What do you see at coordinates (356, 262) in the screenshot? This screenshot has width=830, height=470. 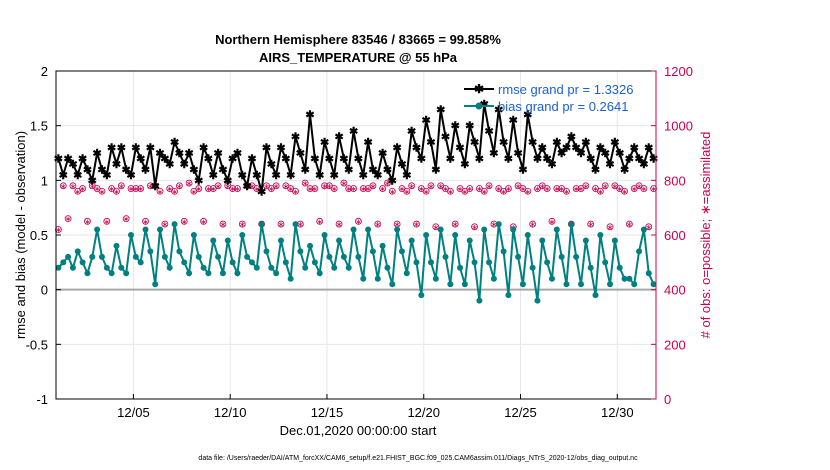 I see `bias-line` at bounding box center [356, 262].